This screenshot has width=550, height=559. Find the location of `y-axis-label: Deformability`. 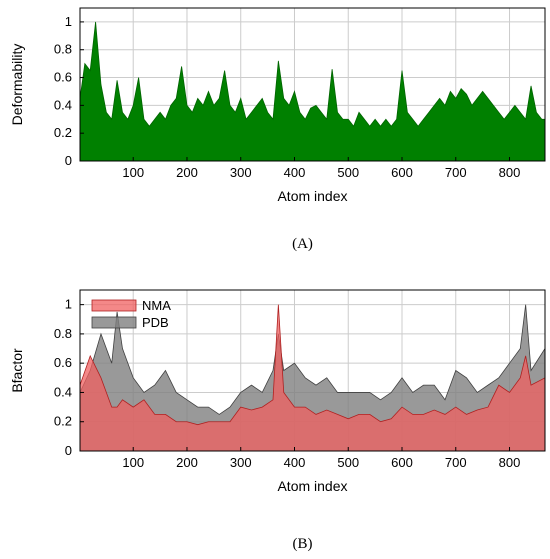

y-axis-label: Deformability is located at coordinates (17, 85).